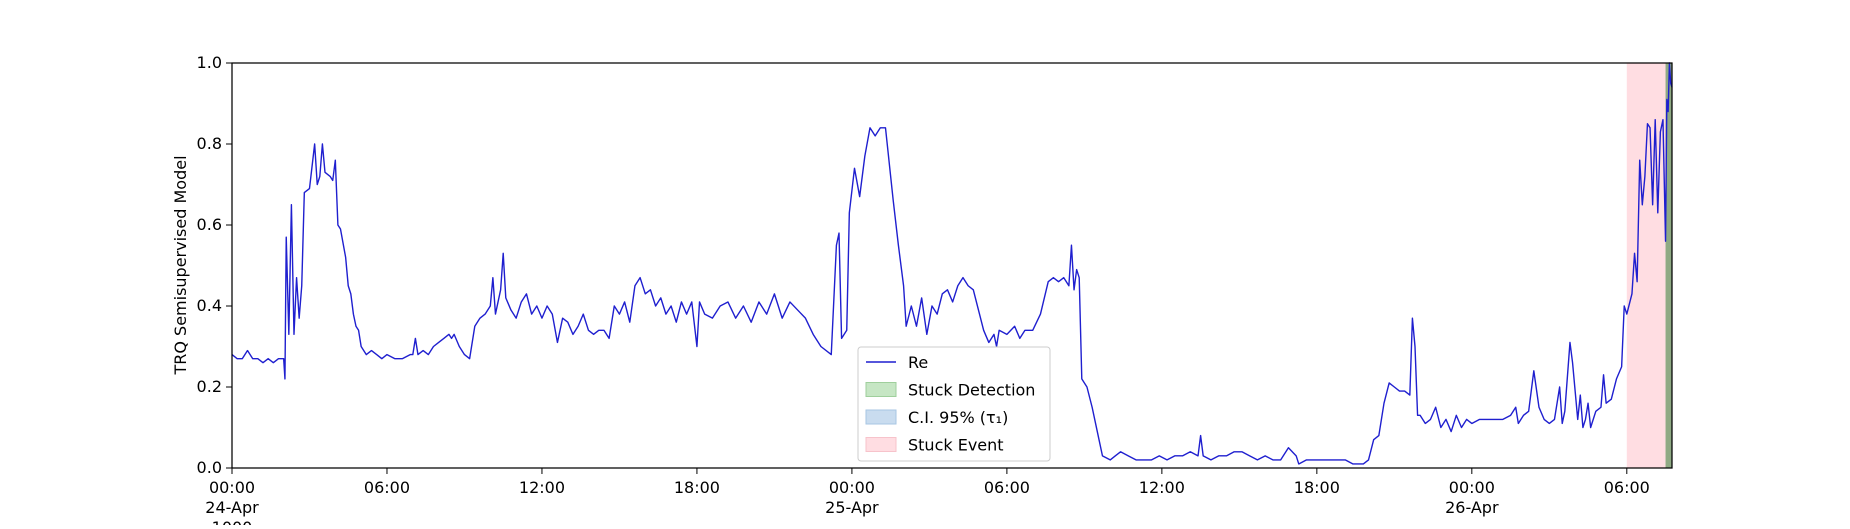 Image resolution: width=1850 pixels, height=529 pixels. What do you see at coordinates (214, 265) in the screenshot?
I see `y-axis: 0.0 0.2 0.4 0.6 0.8 1.0` at bounding box center [214, 265].